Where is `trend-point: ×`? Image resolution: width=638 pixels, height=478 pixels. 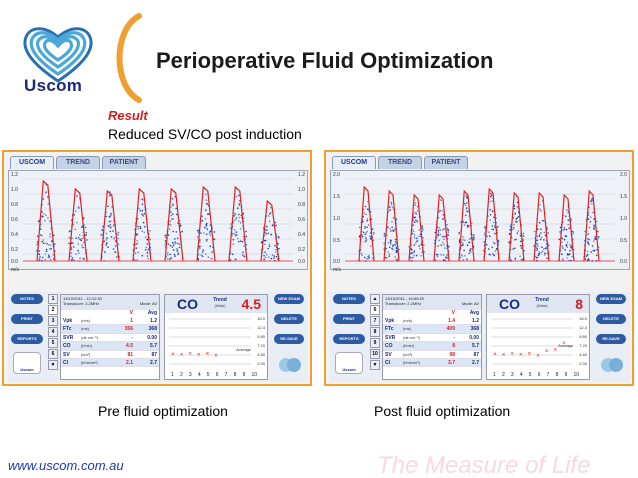
trend-point: × is located at coordinates (190, 355).